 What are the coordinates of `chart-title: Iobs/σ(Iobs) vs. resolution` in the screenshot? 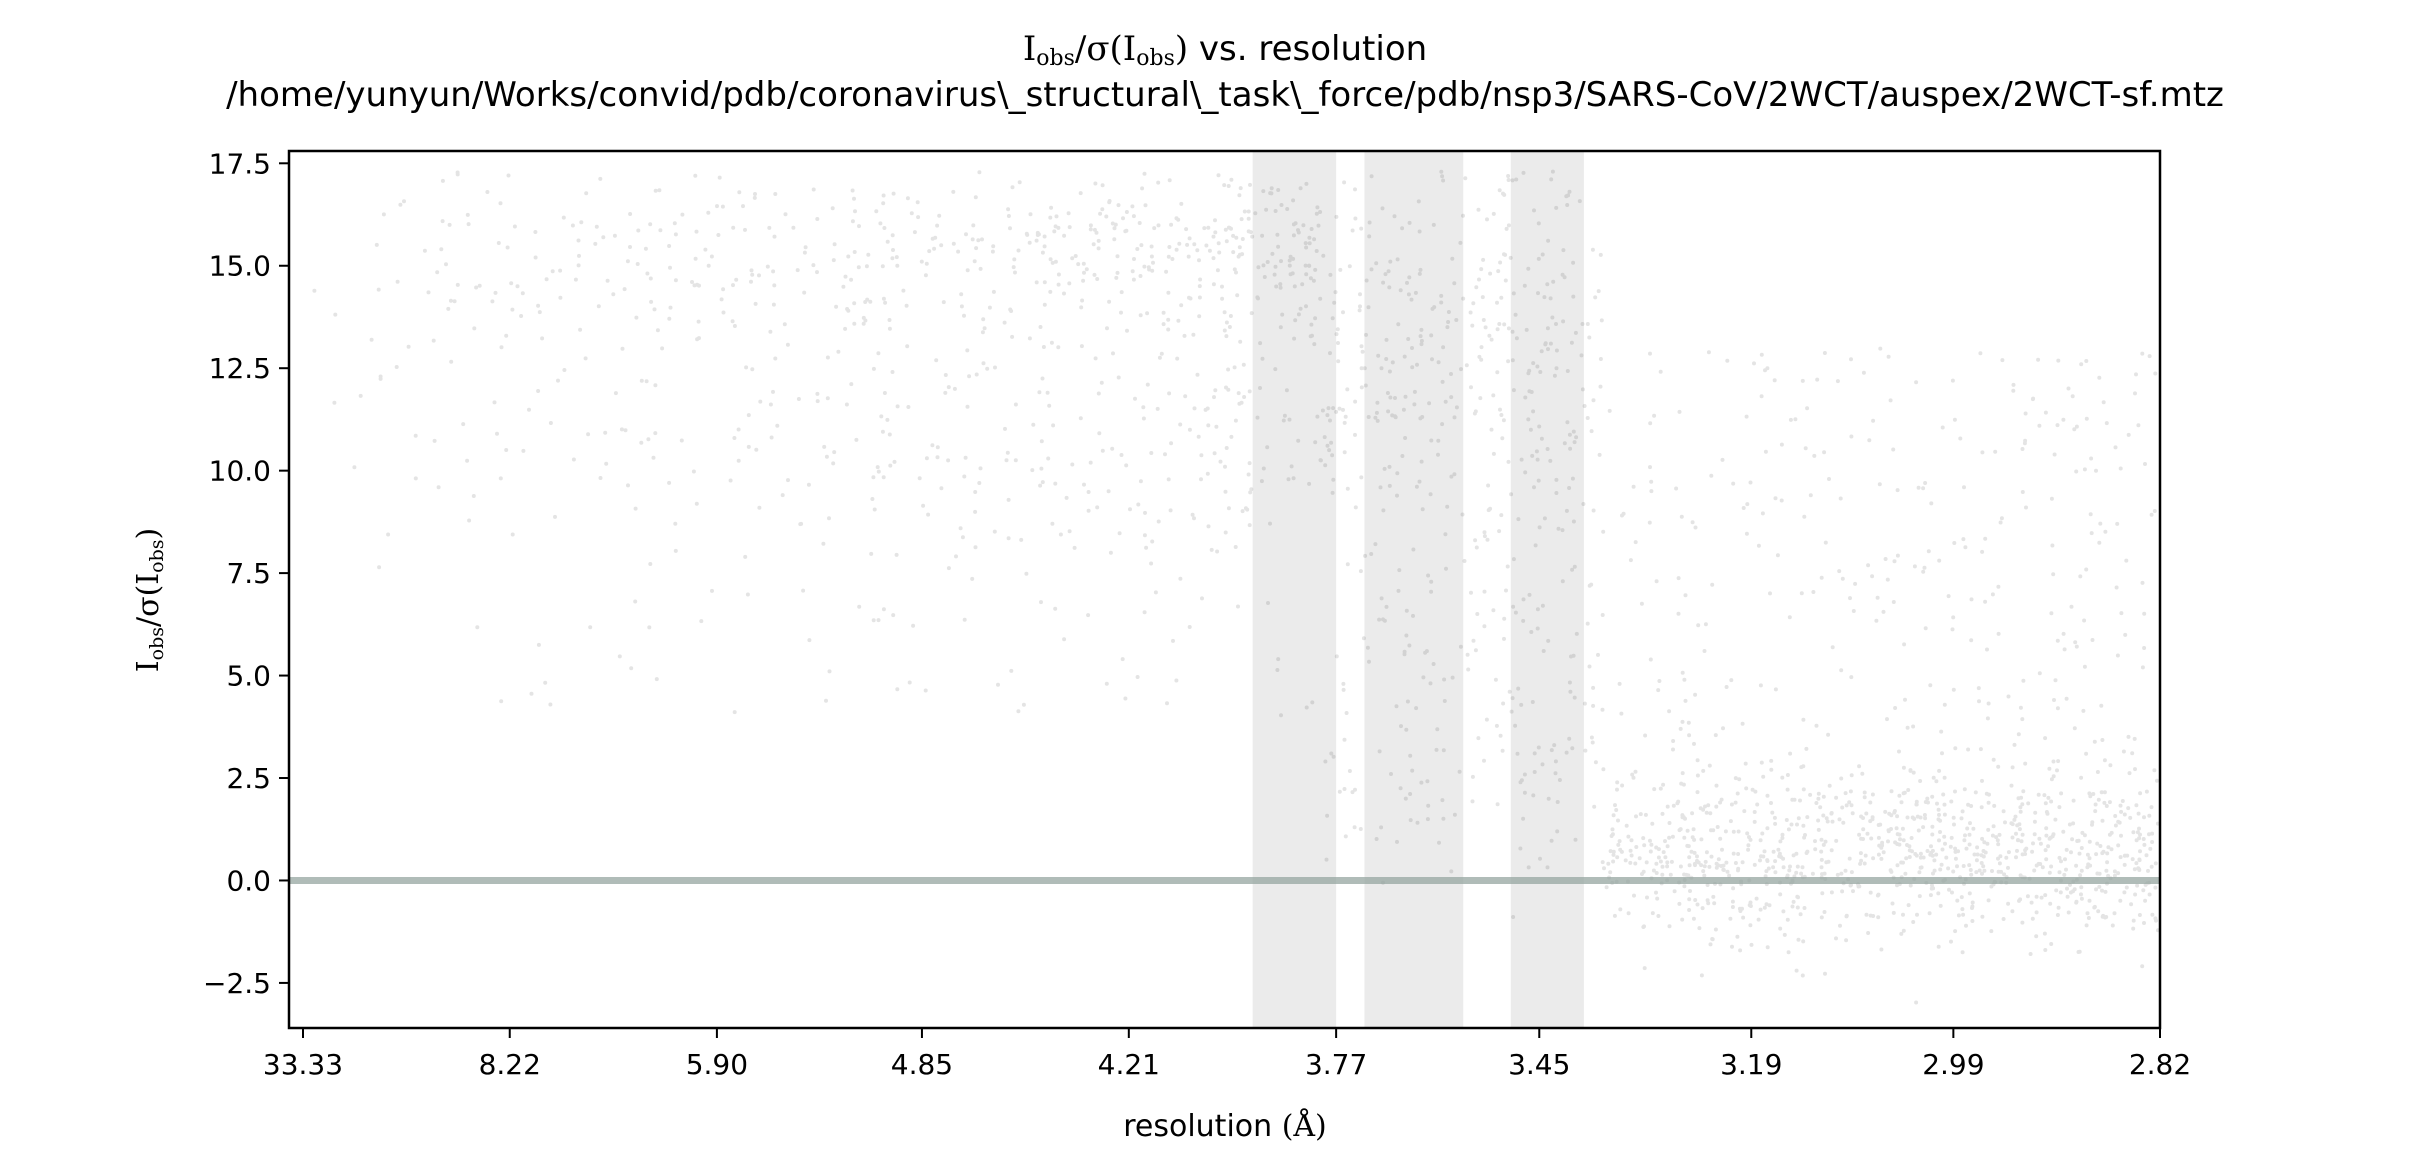 It's located at (1225, 50).